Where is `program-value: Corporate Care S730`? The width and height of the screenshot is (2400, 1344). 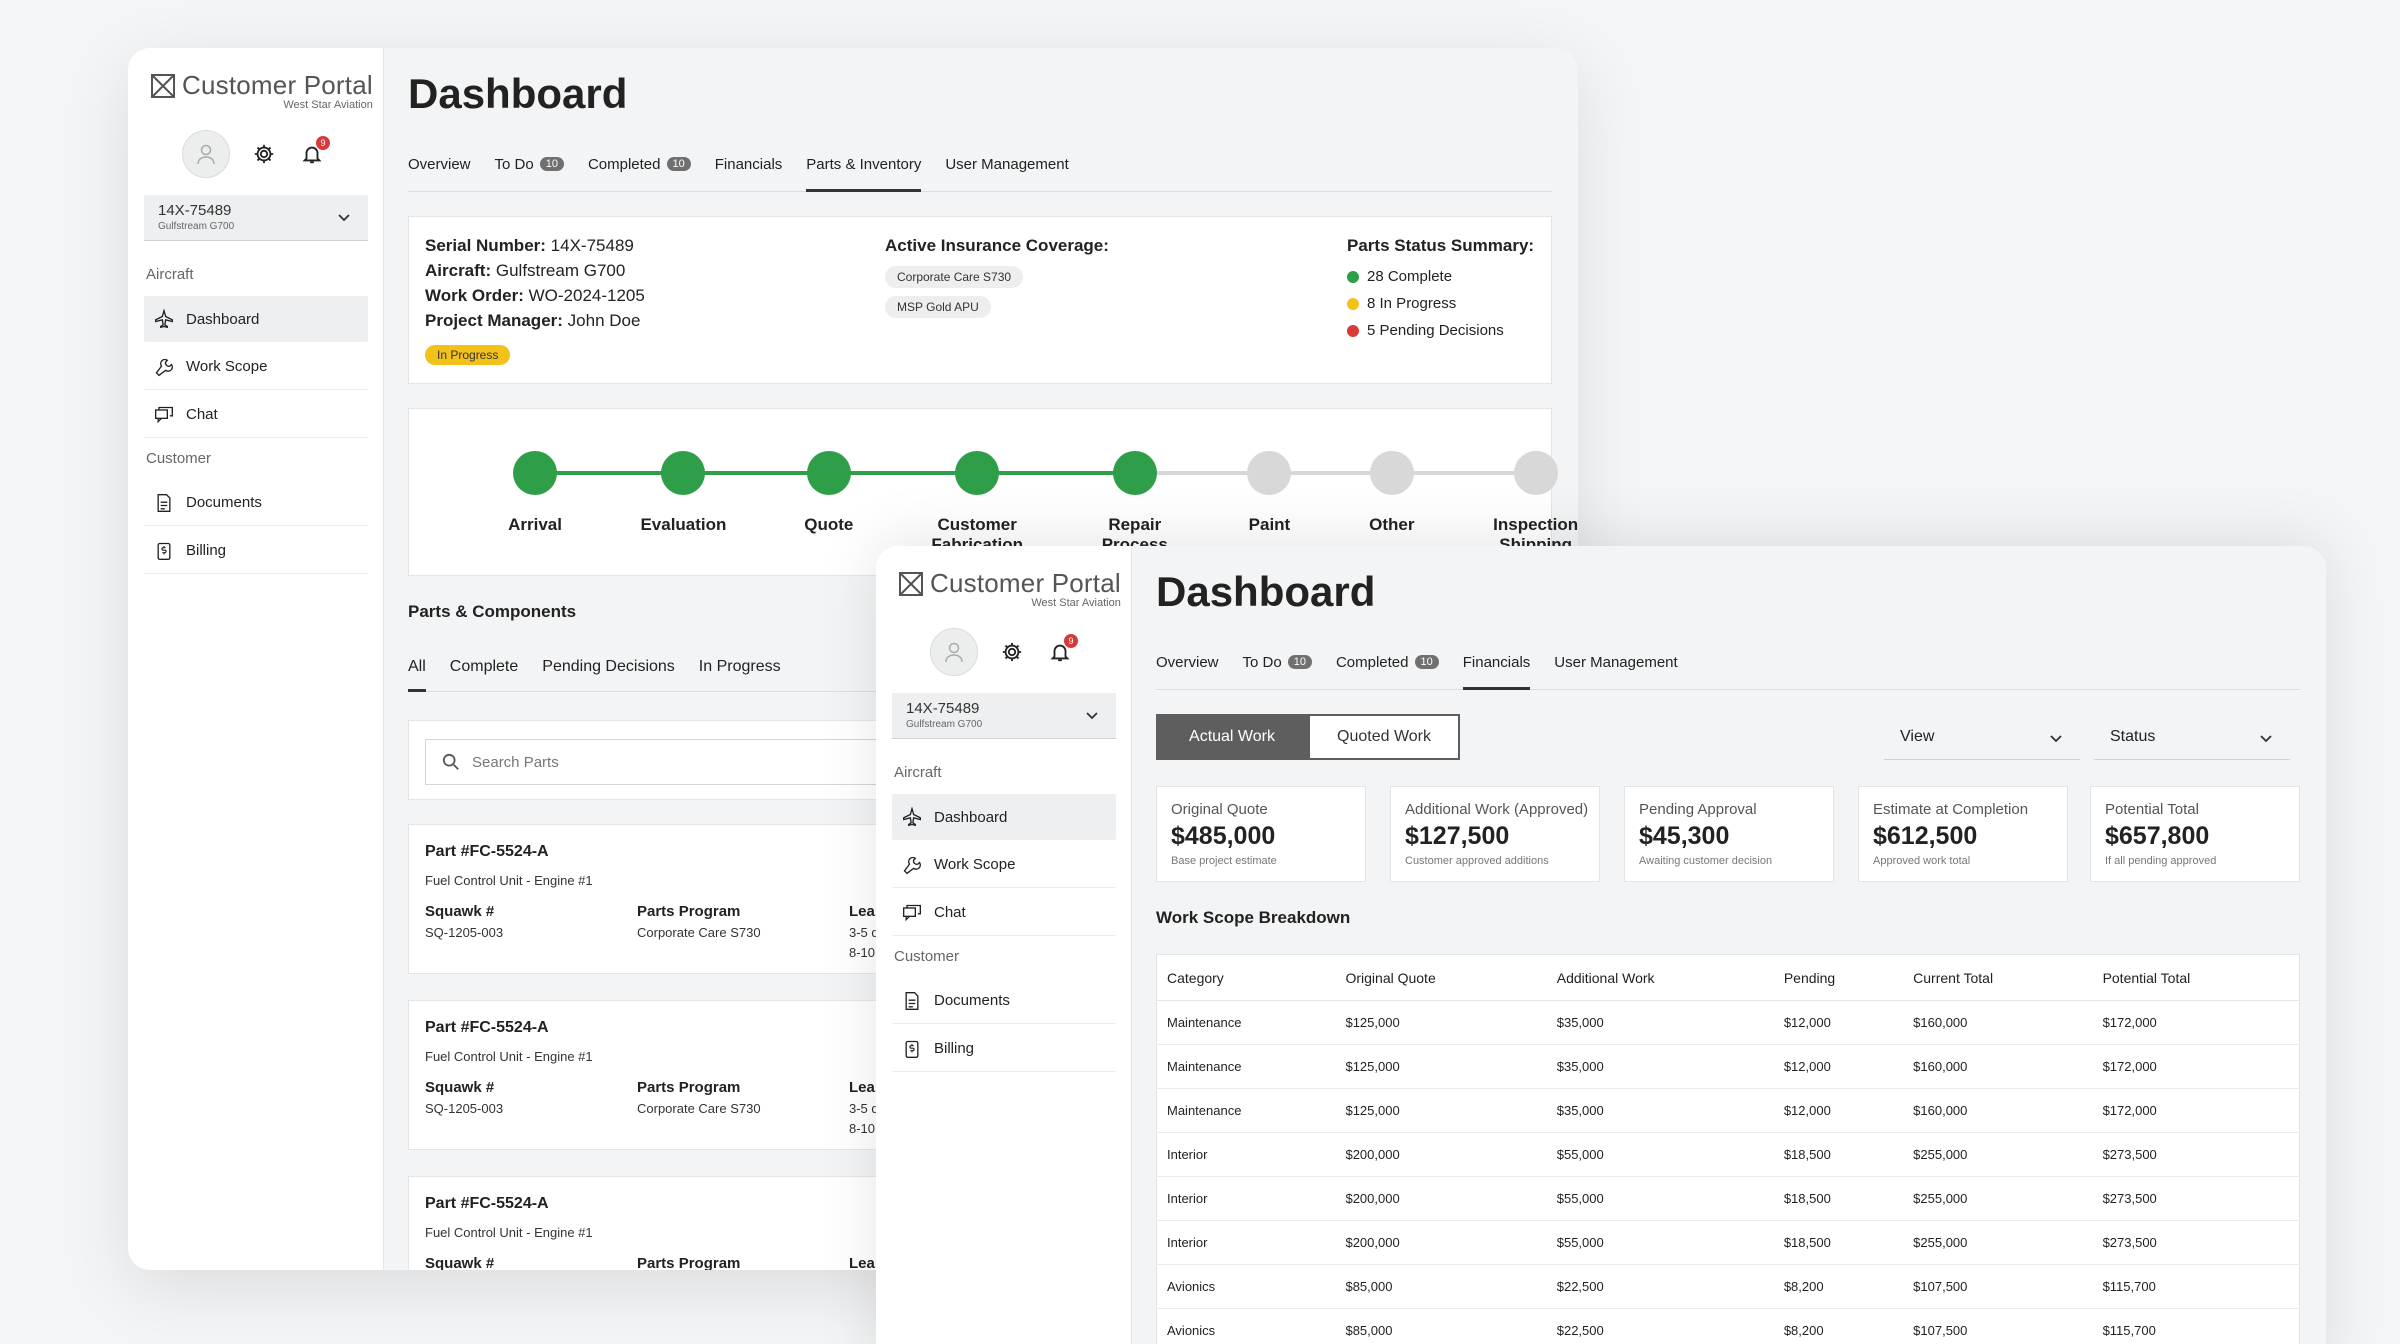
program-value: Corporate Care S730 is located at coordinates (699, 932).